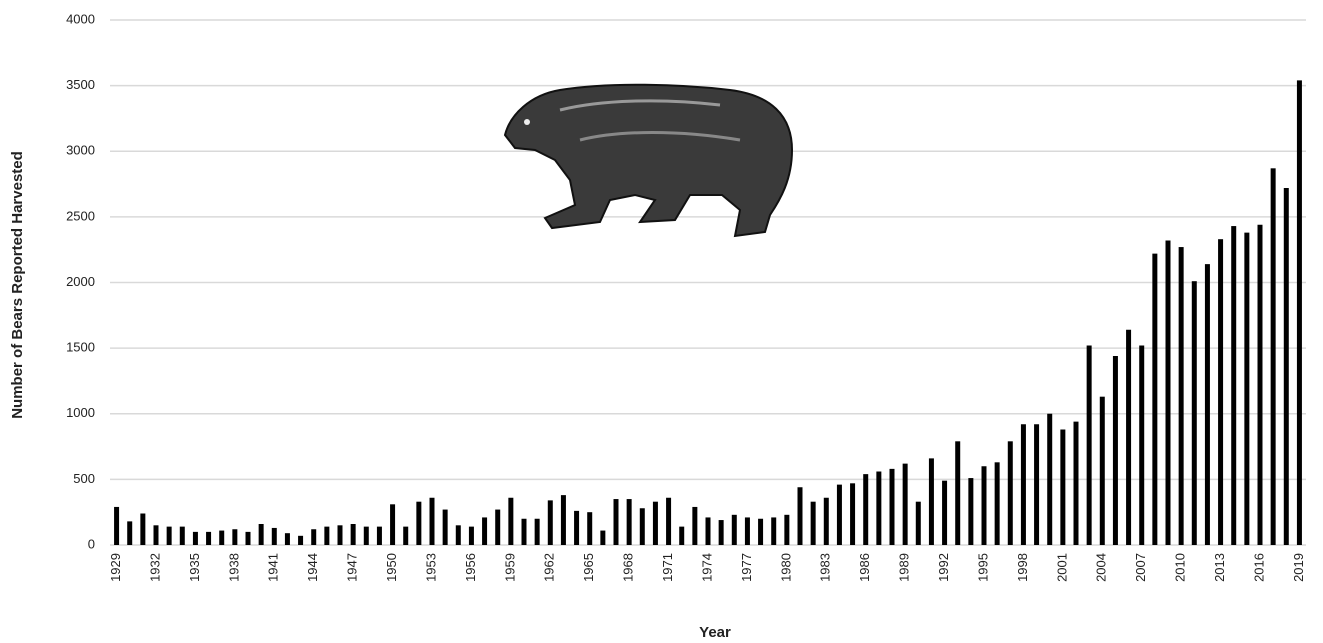  Describe the element at coordinates (80, 18) in the screenshot. I see `y-tick-label: 4000` at that location.